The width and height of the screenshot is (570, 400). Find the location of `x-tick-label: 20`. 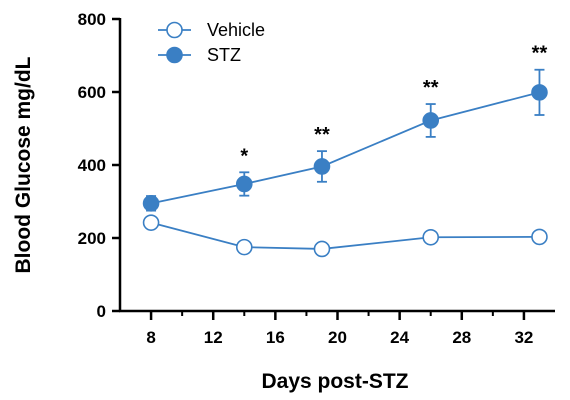

x-tick-label: 20 is located at coordinates (337, 337).